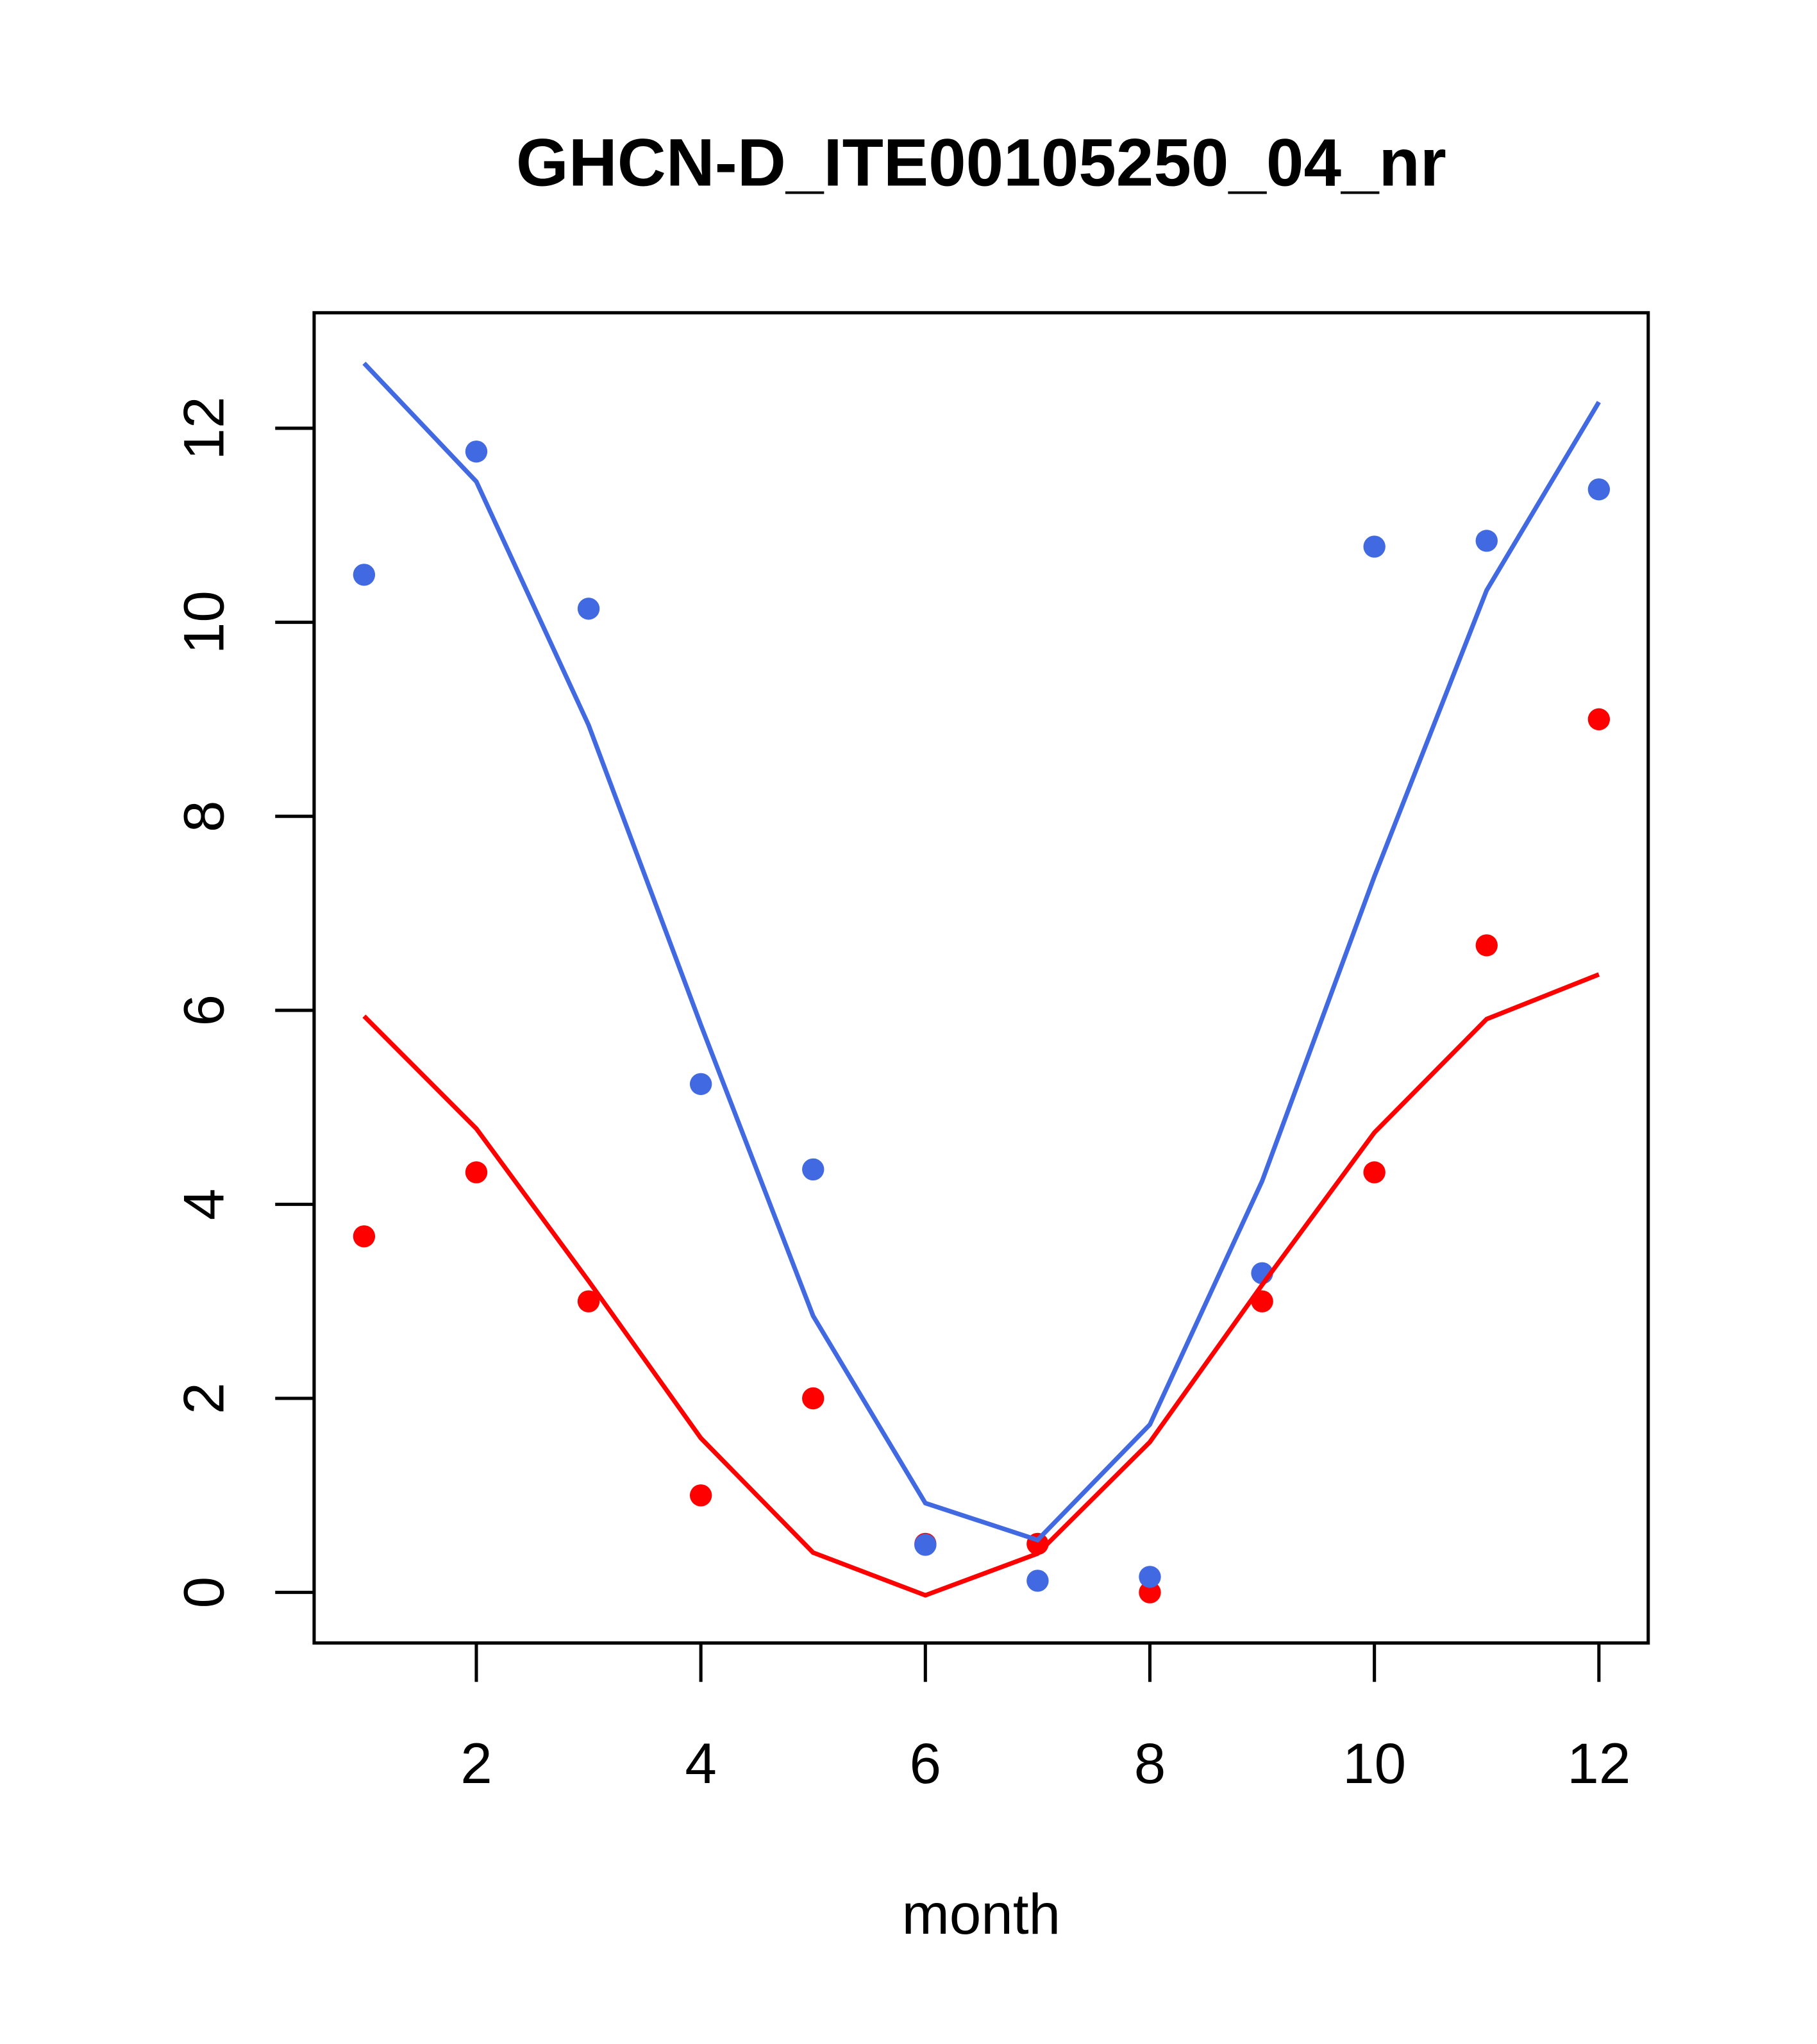  I want to click on x-tick-label: 4, so click(701, 1763).